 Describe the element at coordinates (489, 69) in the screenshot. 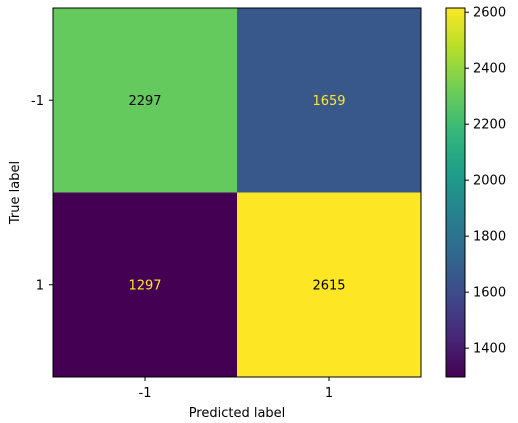

I see `colorbar-tick-label: 2400` at that location.